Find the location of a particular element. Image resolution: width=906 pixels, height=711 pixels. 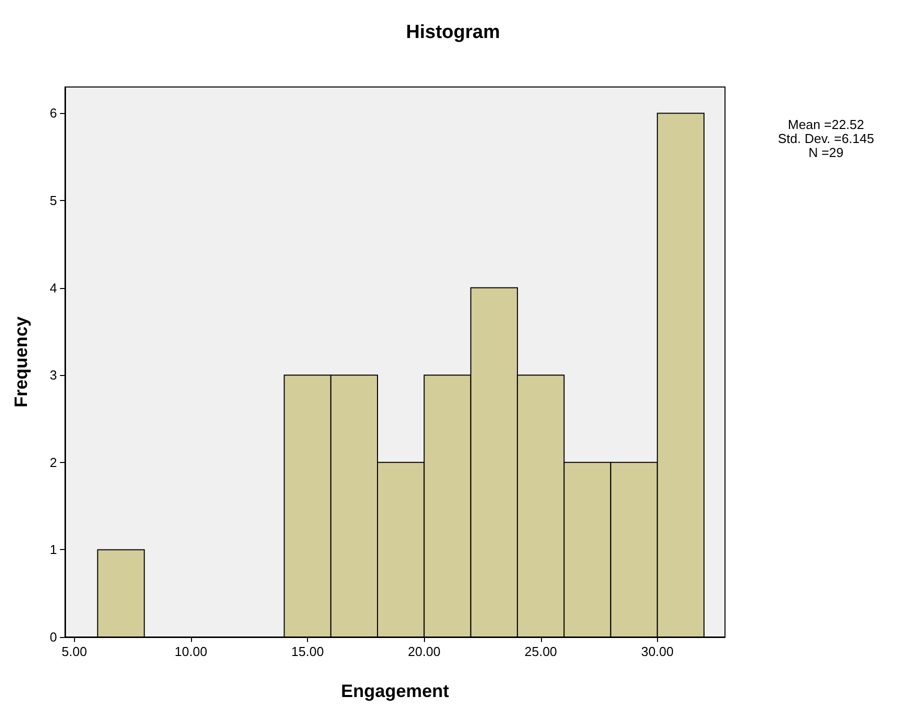

x-tick-label: 15.00 is located at coordinates (307, 651).